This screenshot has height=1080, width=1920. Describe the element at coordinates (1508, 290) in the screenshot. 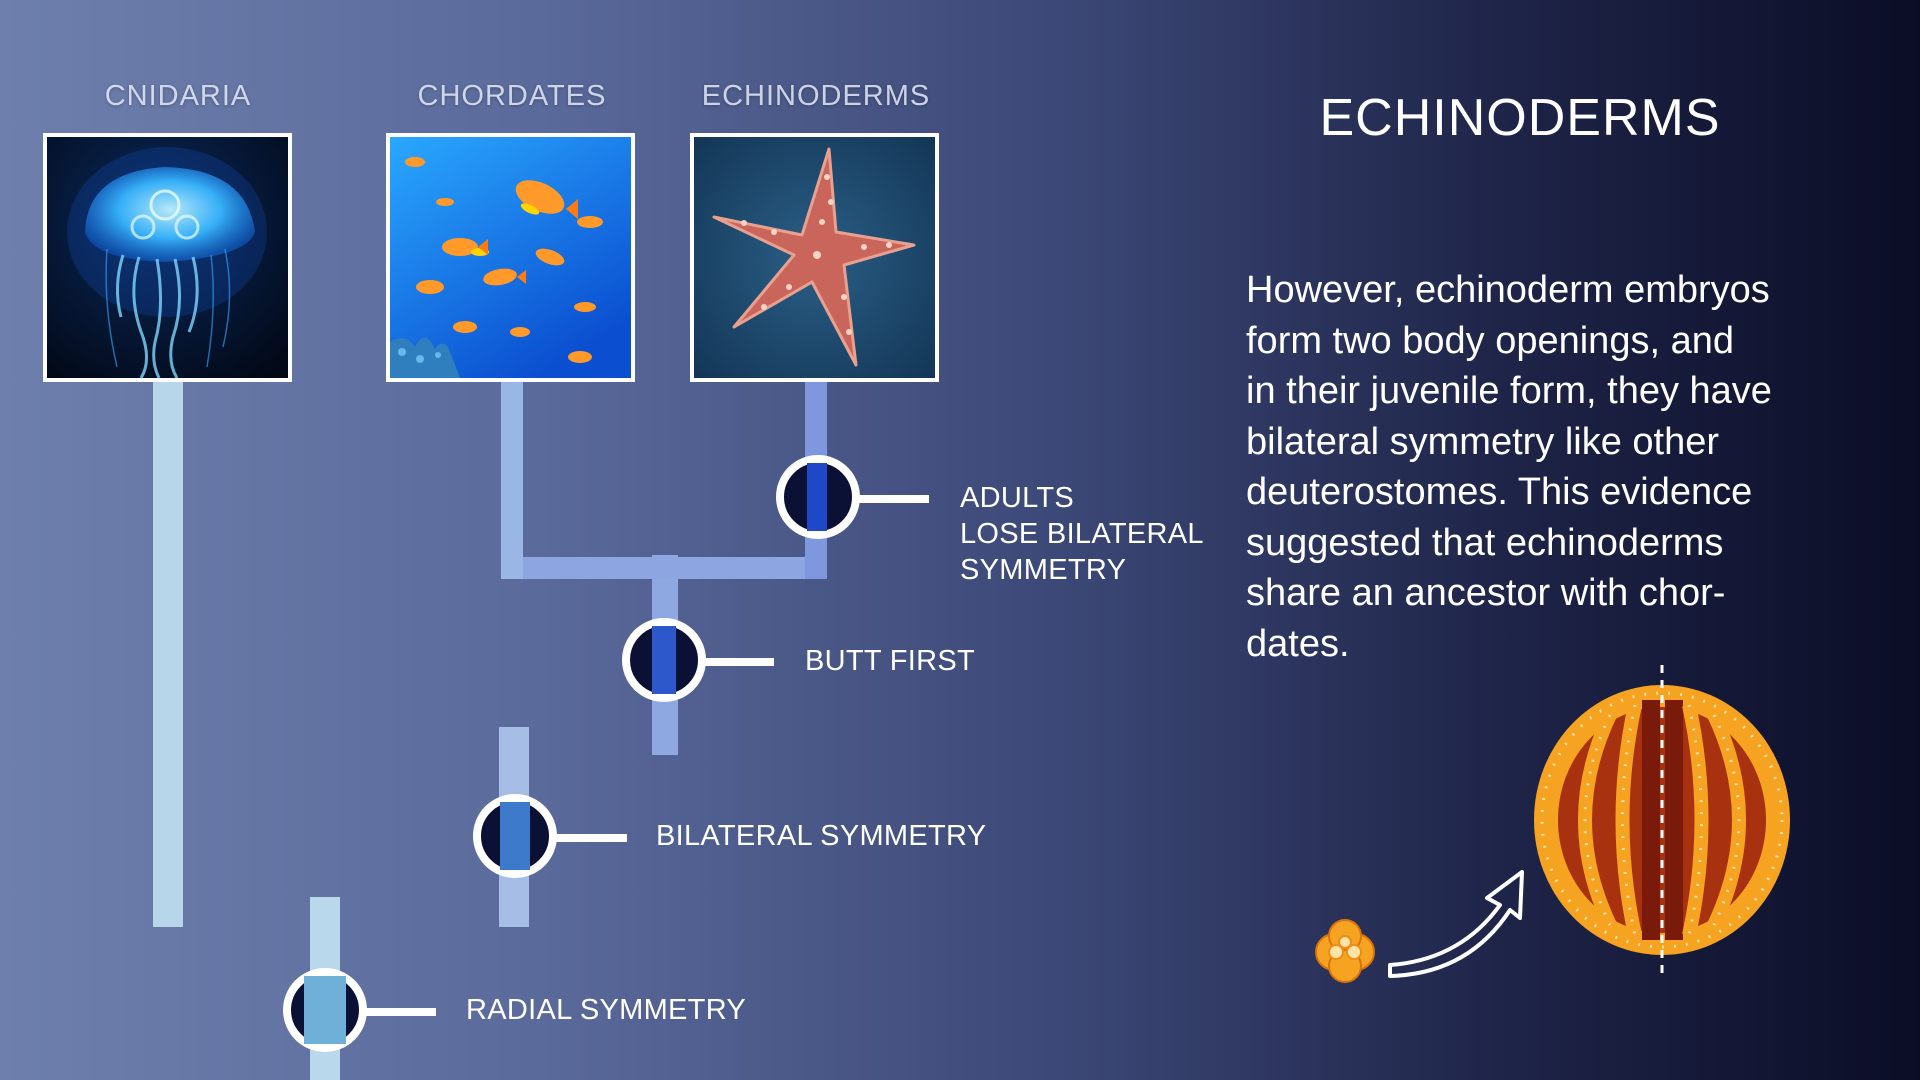

I see `body-line: However, echinoderm embryos` at that location.